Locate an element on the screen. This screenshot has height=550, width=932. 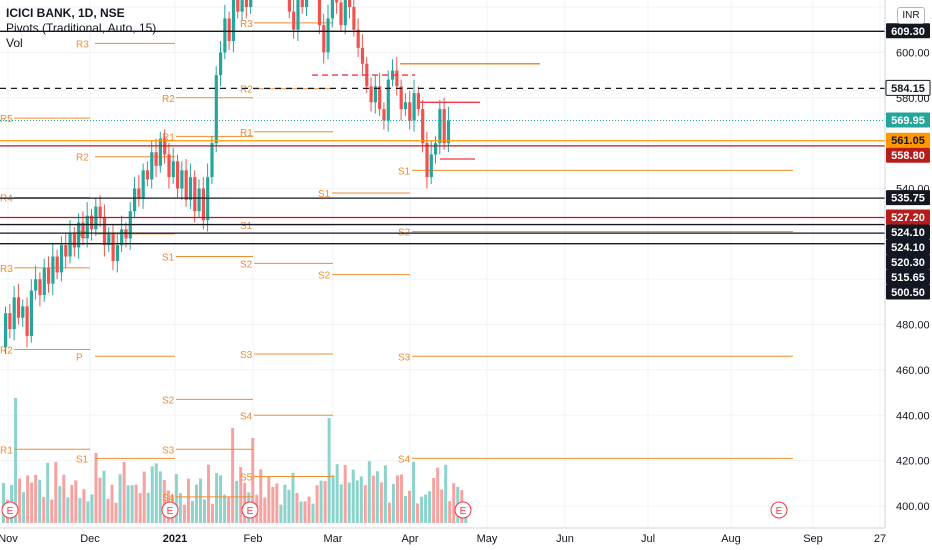
legend-volume-row: Vol is located at coordinates (81, 43).